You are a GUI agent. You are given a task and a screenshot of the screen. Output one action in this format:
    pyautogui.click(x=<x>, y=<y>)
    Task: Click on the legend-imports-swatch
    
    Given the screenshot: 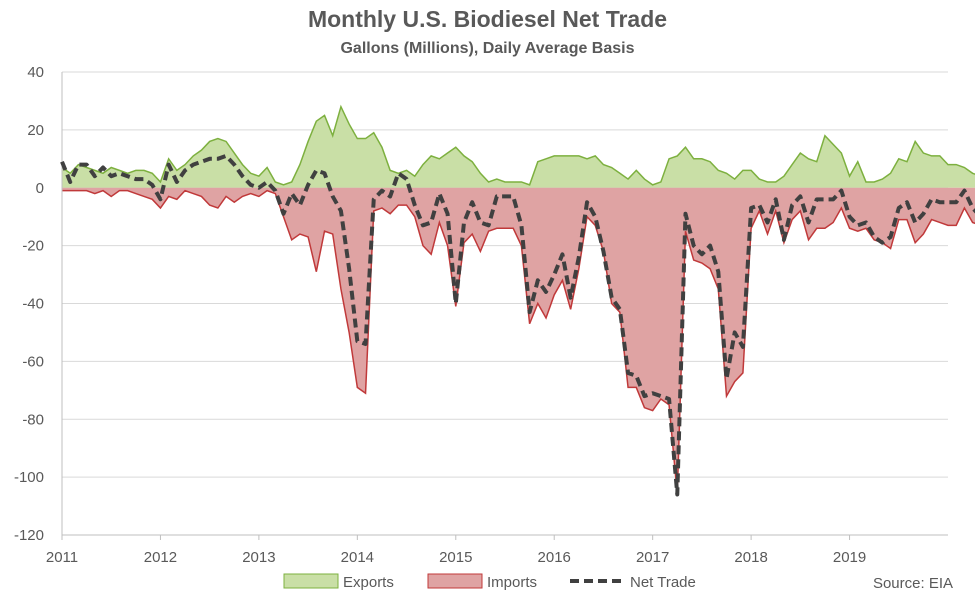 What is the action you would take?
    pyautogui.click(x=455, y=581)
    